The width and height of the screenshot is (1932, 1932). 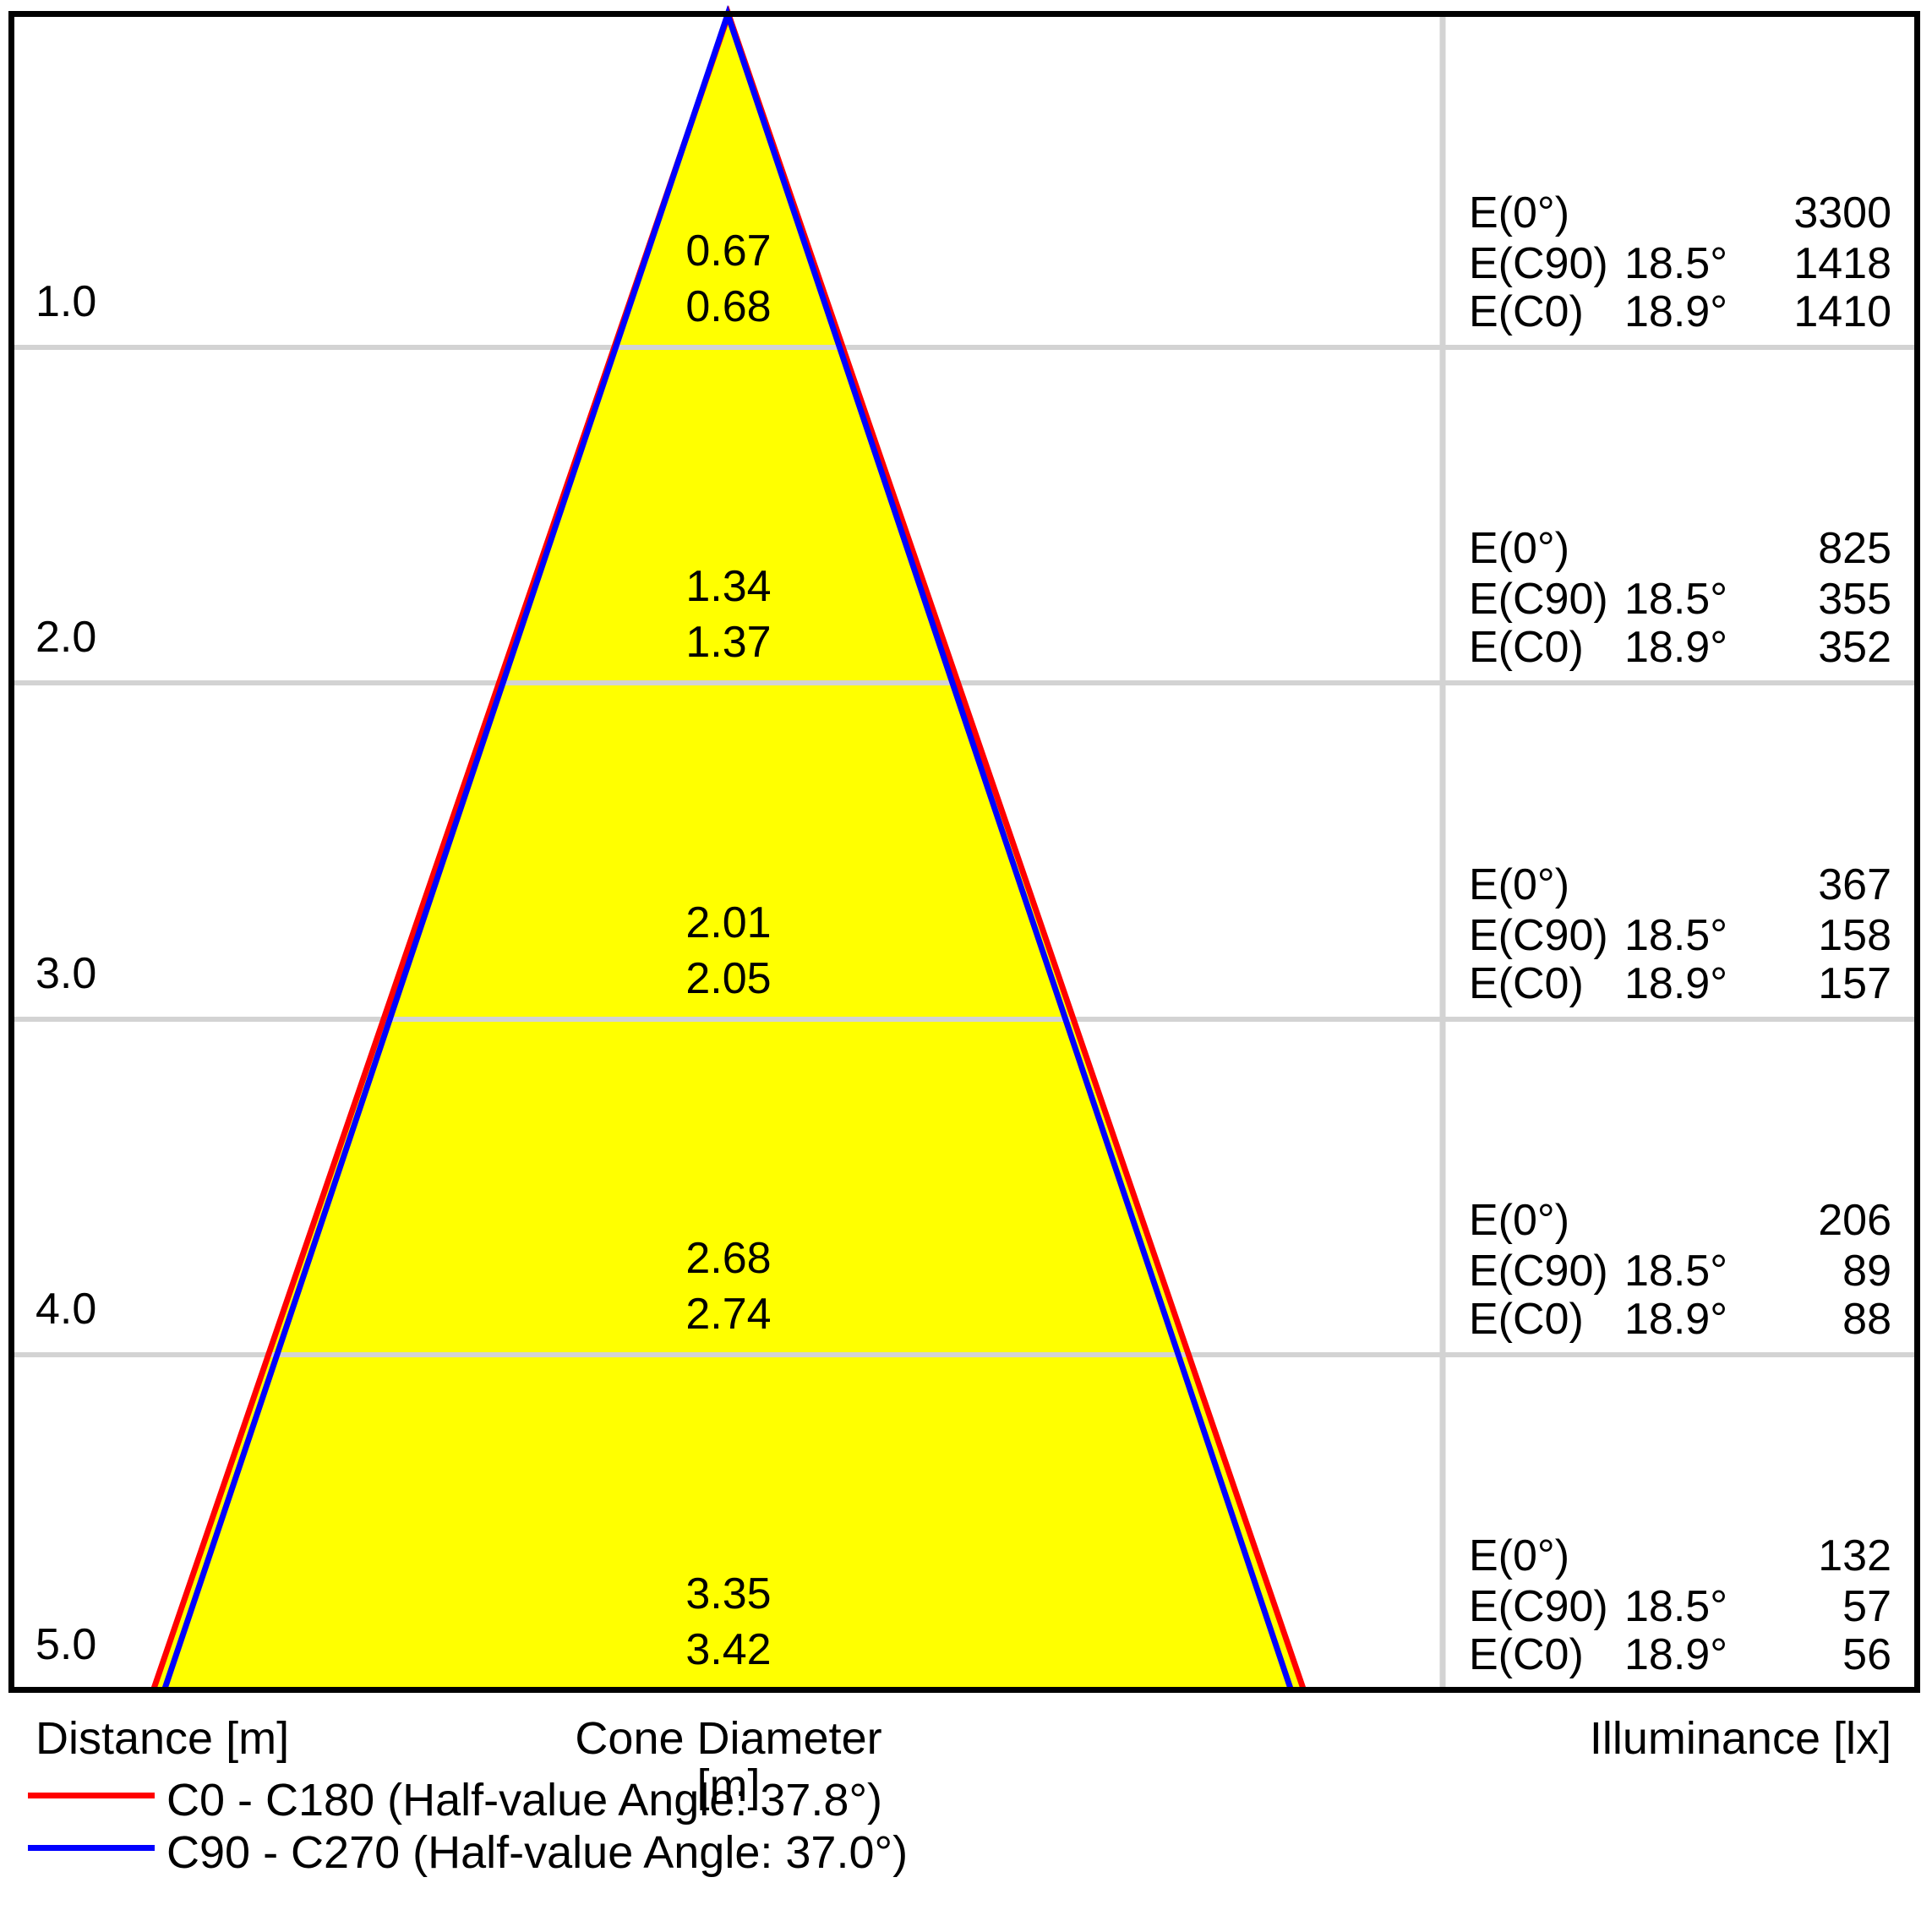 I want to click on cone-diameter-values-1m: 0.67 0.68, so click(x=728, y=279).